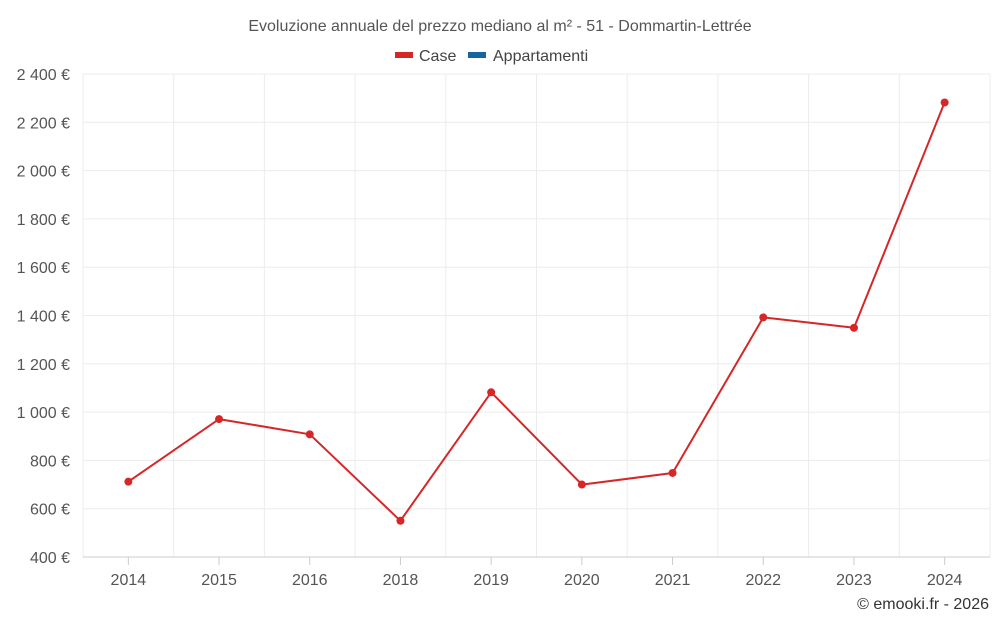  I want to click on y-tick-label: 600 €, so click(50, 510).